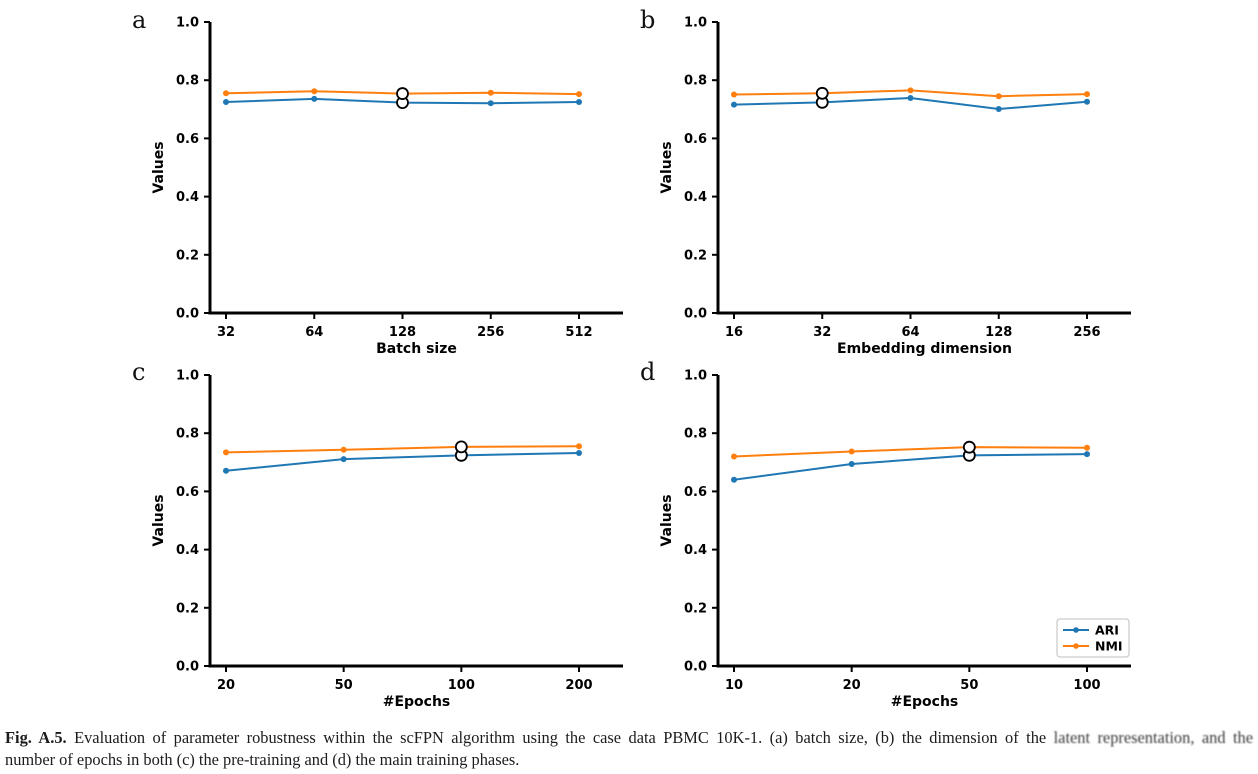 Image resolution: width=1258 pixels, height=774 pixels. What do you see at coordinates (648, 372) in the screenshot?
I see `panel-letter-d: d` at bounding box center [648, 372].